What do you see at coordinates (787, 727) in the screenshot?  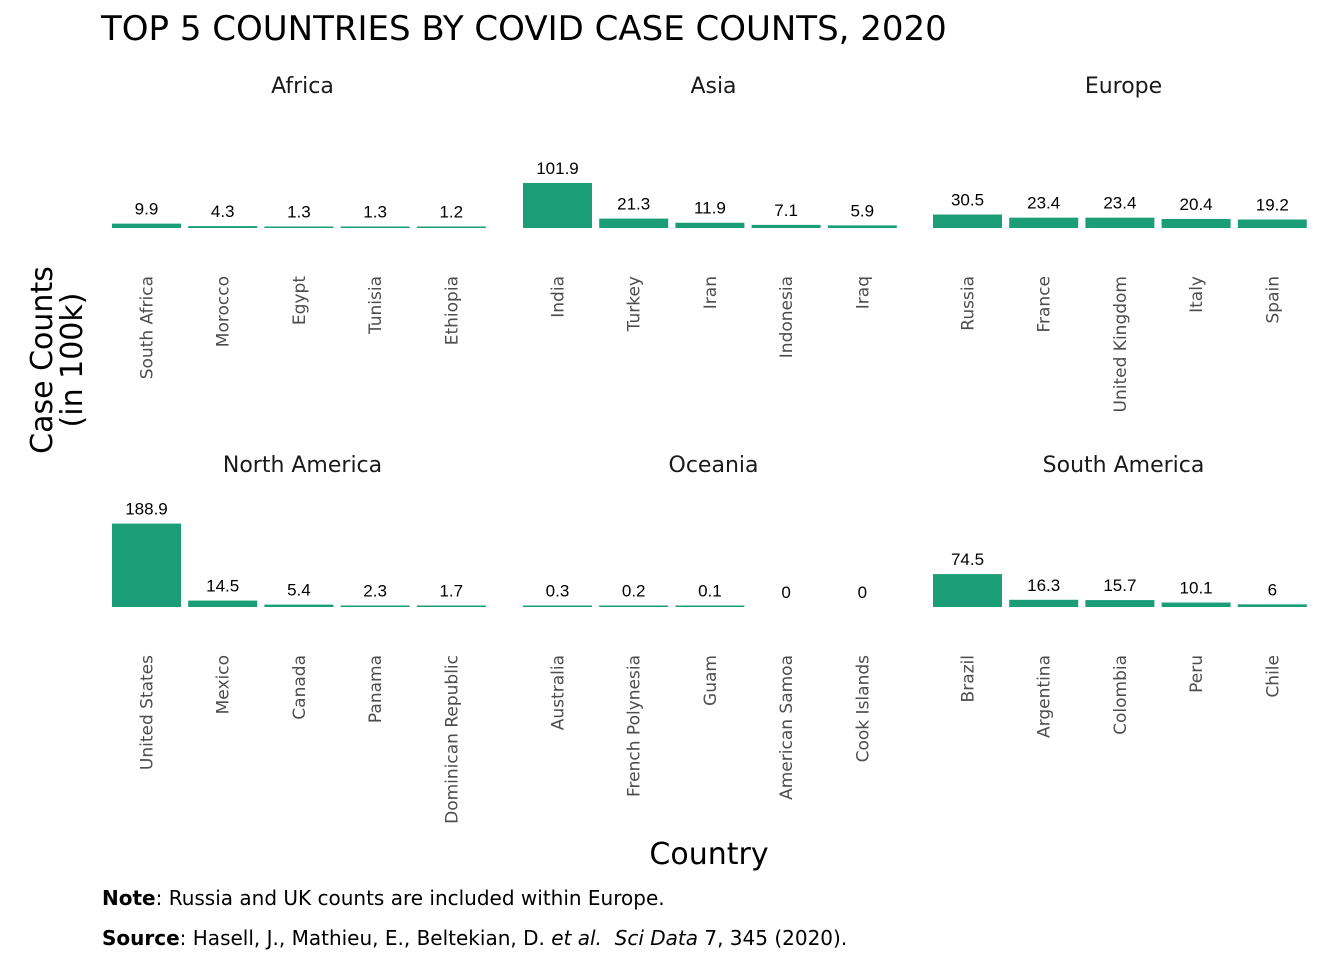 I see `tick-label-oceania-3: American Samoa` at bounding box center [787, 727].